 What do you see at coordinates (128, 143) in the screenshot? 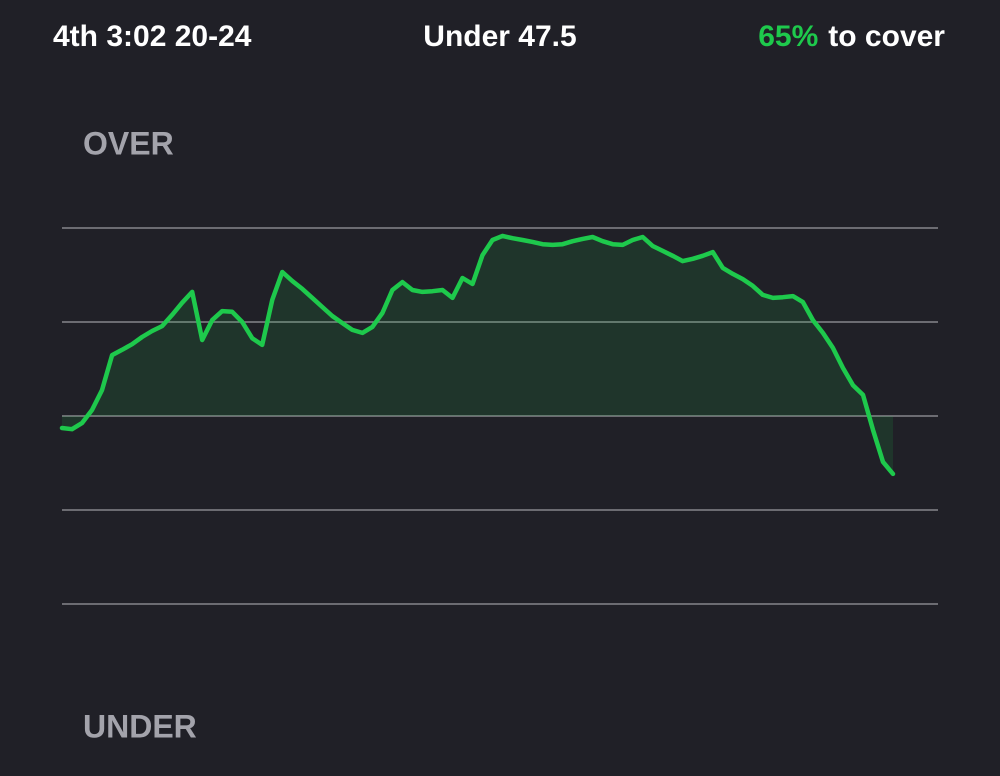
I see `over-label: OVER` at bounding box center [128, 143].